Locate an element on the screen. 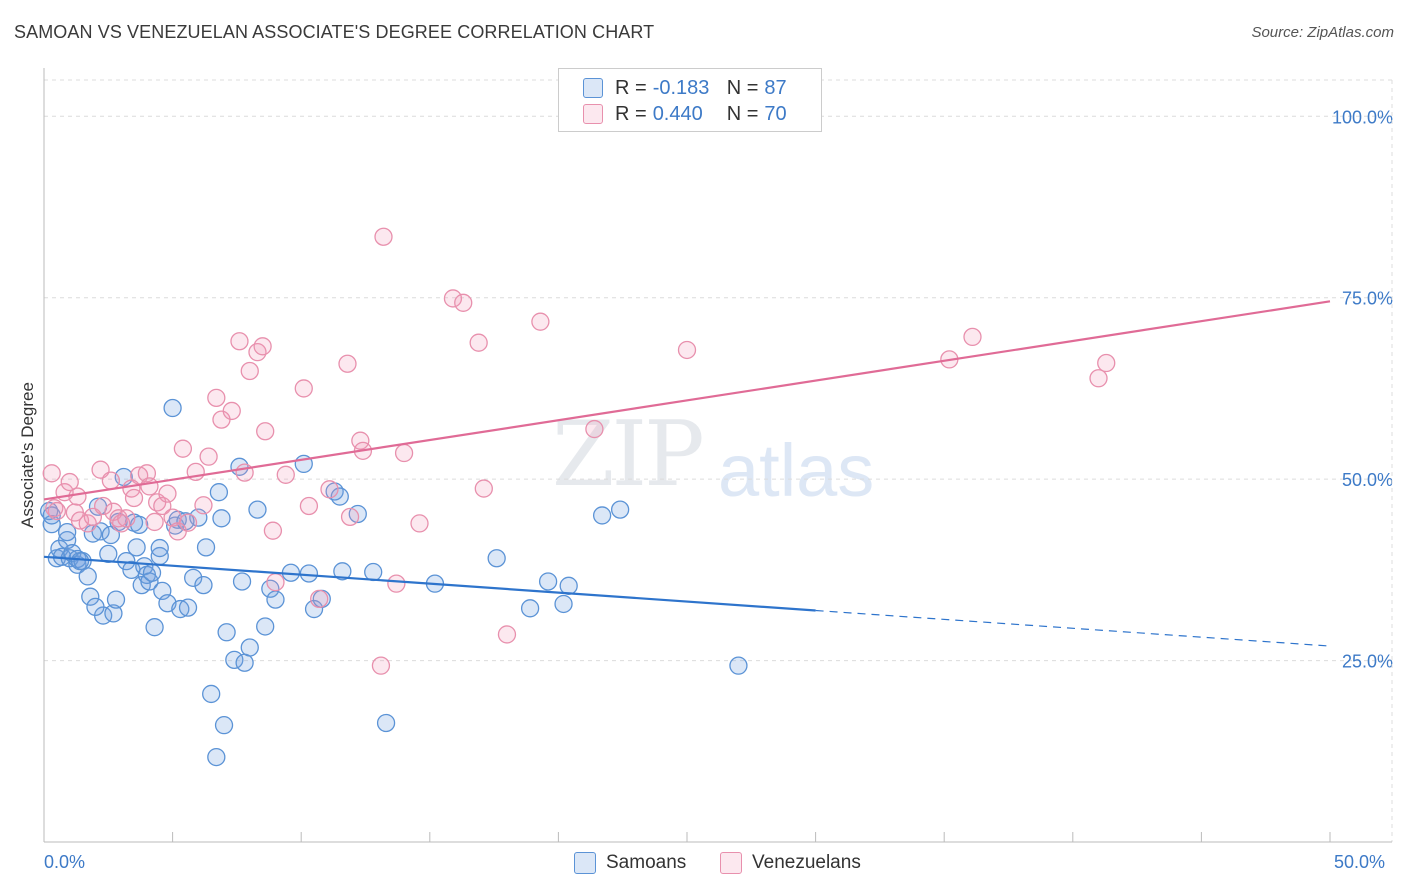 This screenshot has width=1406, height=892. watermark-atlas: atlas is located at coordinates (796, 470).